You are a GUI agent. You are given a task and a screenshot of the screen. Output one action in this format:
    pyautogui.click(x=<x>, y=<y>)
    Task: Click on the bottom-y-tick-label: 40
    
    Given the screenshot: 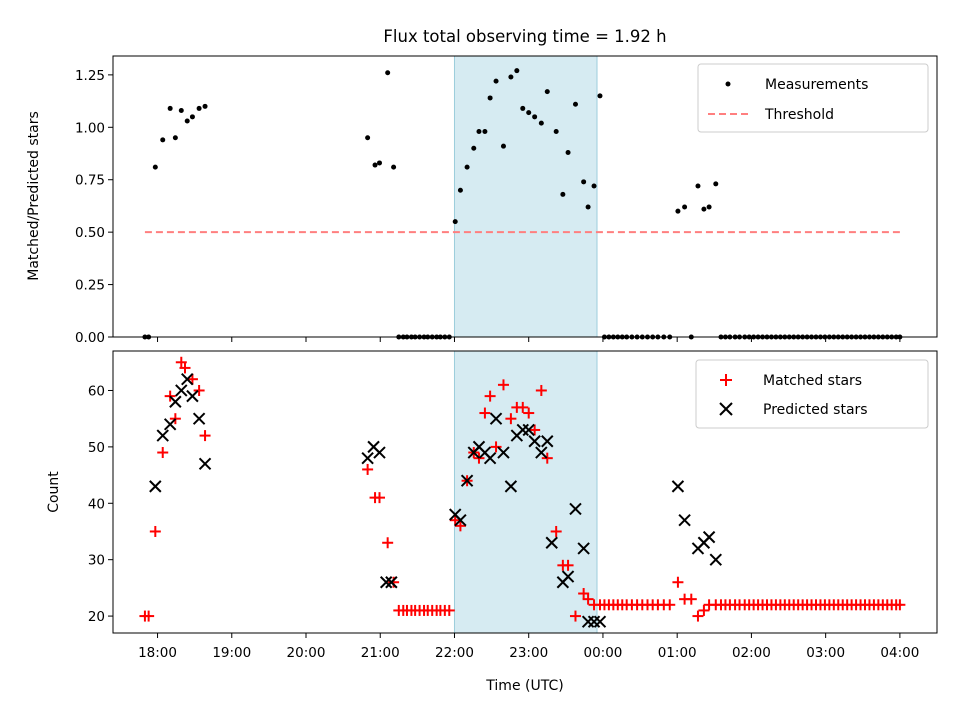 What is the action you would take?
    pyautogui.click(x=96, y=504)
    